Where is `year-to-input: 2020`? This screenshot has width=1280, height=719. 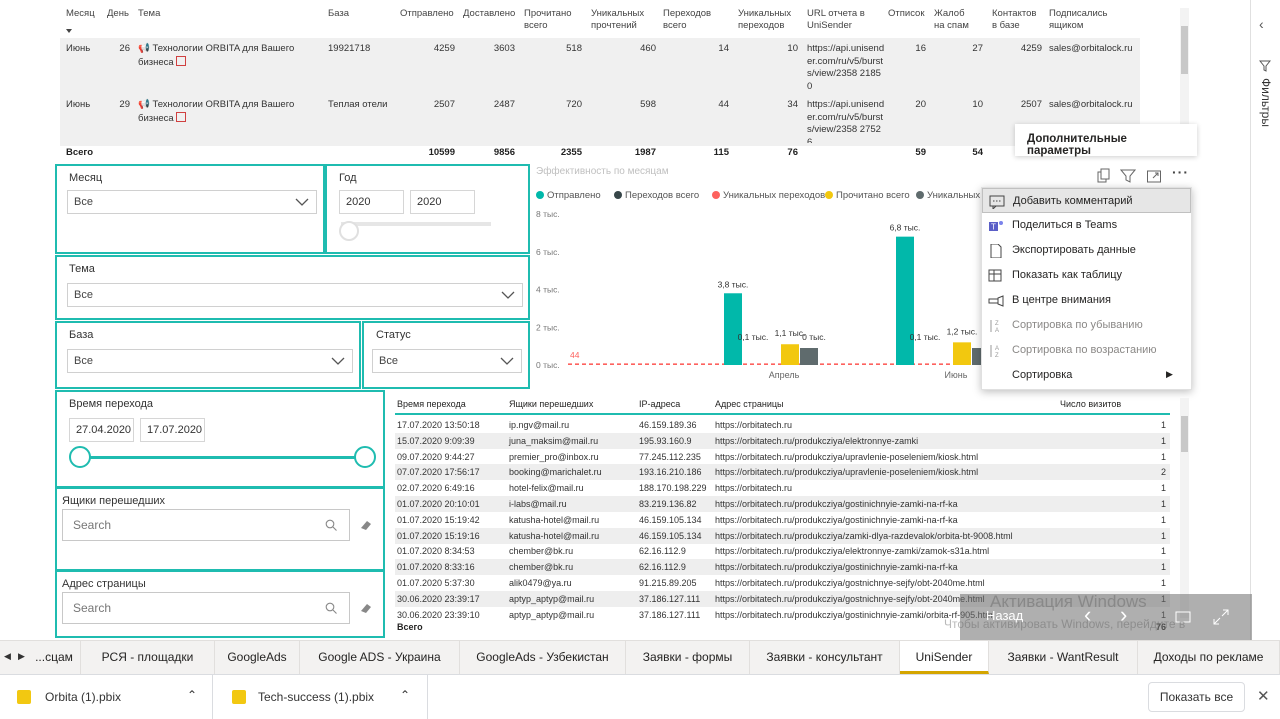 year-to-input: 2020 is located at coordinates (442, 202).